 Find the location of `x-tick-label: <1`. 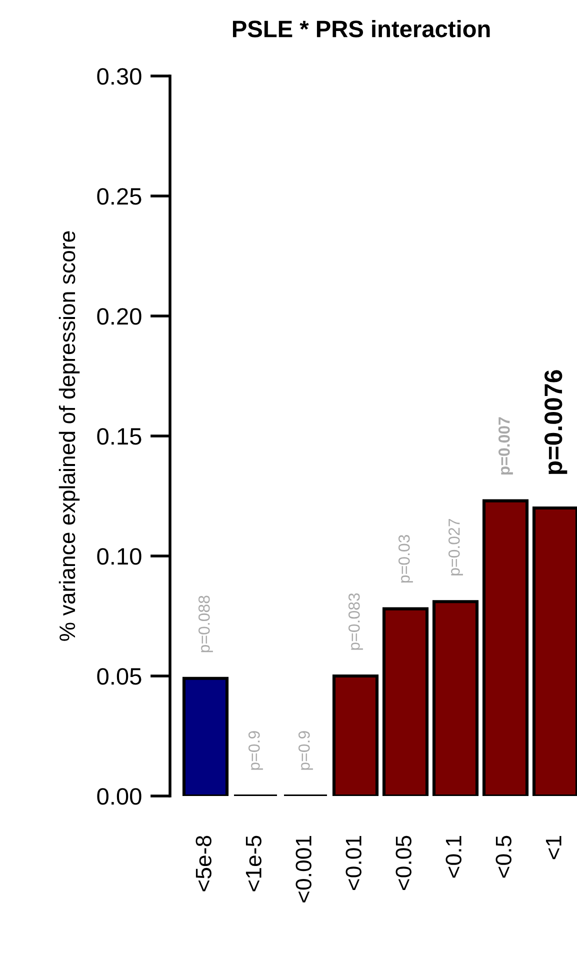

x-tick-label: <1 is located at coordinates (554, 848).